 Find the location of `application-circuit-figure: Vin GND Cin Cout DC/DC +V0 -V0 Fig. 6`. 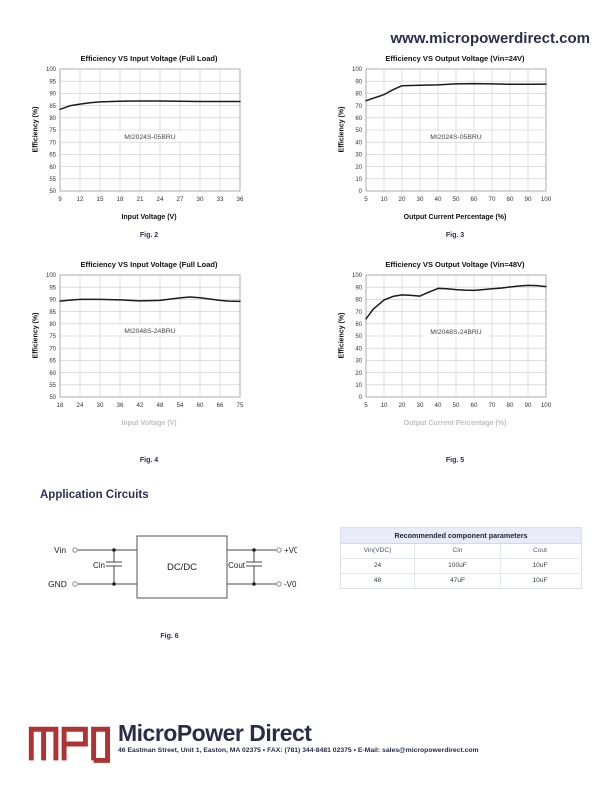

application-circuit-figure: Vin GND Cin Cout DC/DC +V0 -V0 Fig. 6 is located at coordinates (170, 584).